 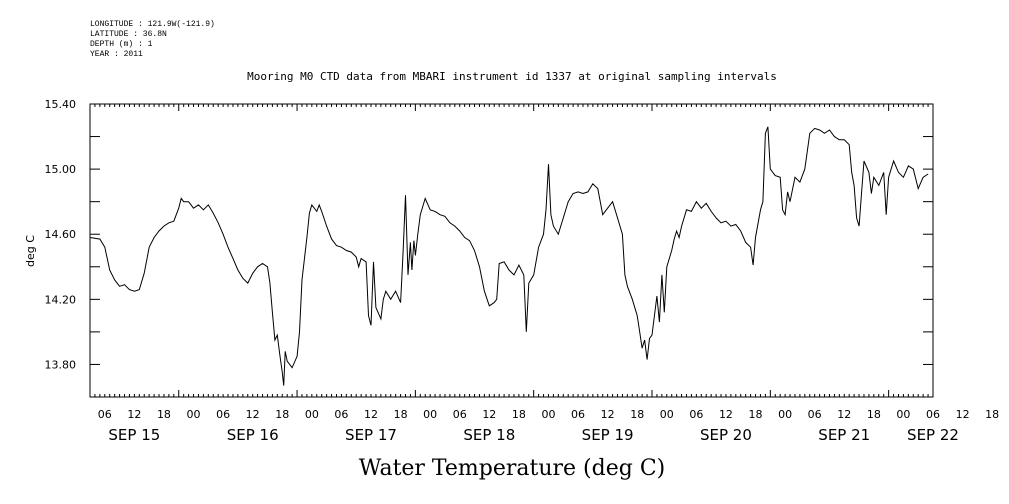 I want to click on date-label: SEP 16, so click(x=253, y=435).